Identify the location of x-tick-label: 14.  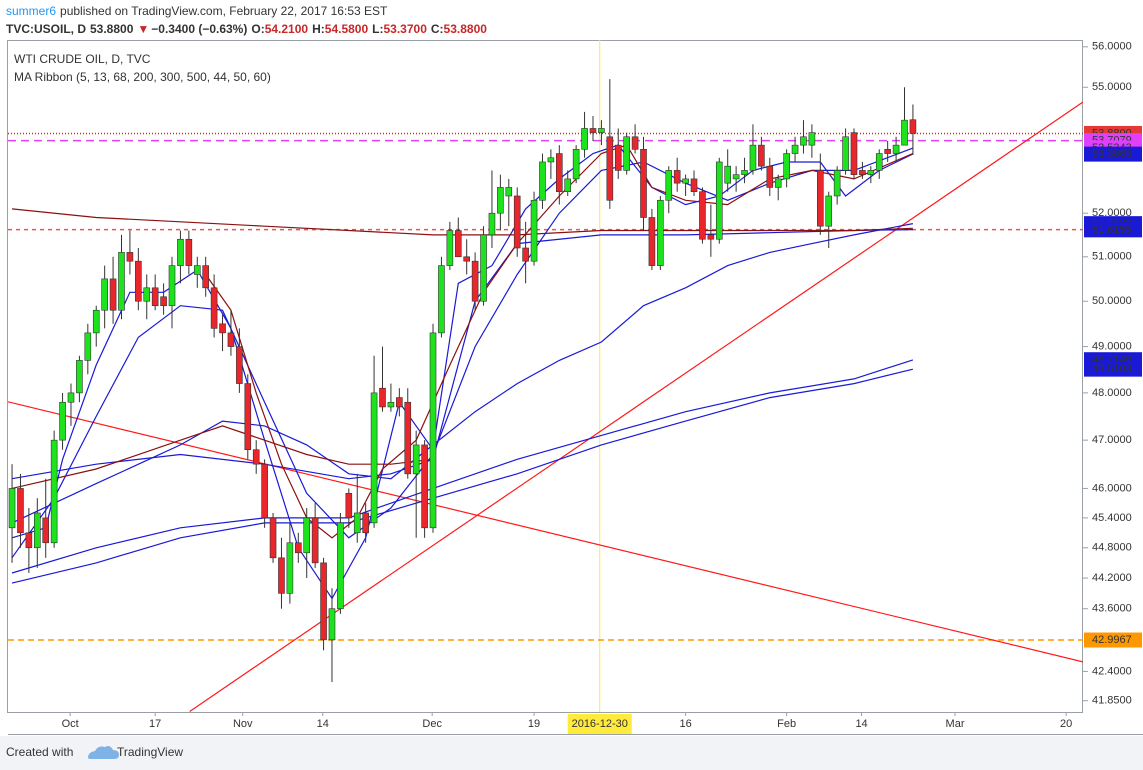
(323, 724).